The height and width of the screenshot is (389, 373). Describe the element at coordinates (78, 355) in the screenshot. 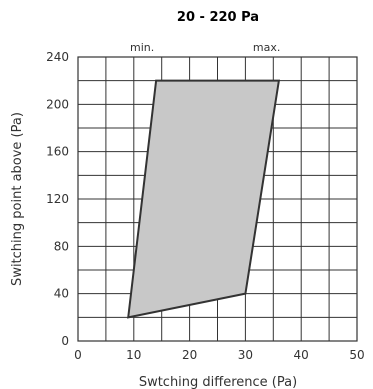

I see `x-tick-label: 0` at that location.